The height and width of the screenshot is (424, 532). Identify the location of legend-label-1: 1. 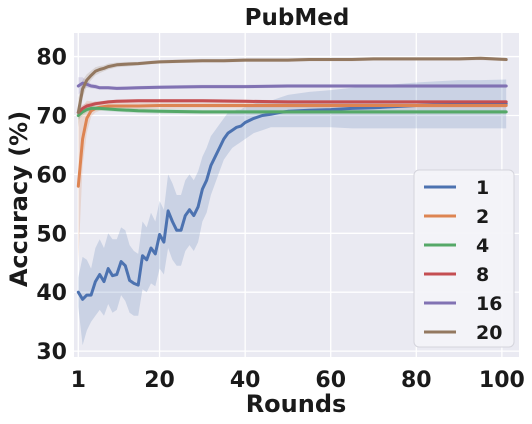
(482, 188).